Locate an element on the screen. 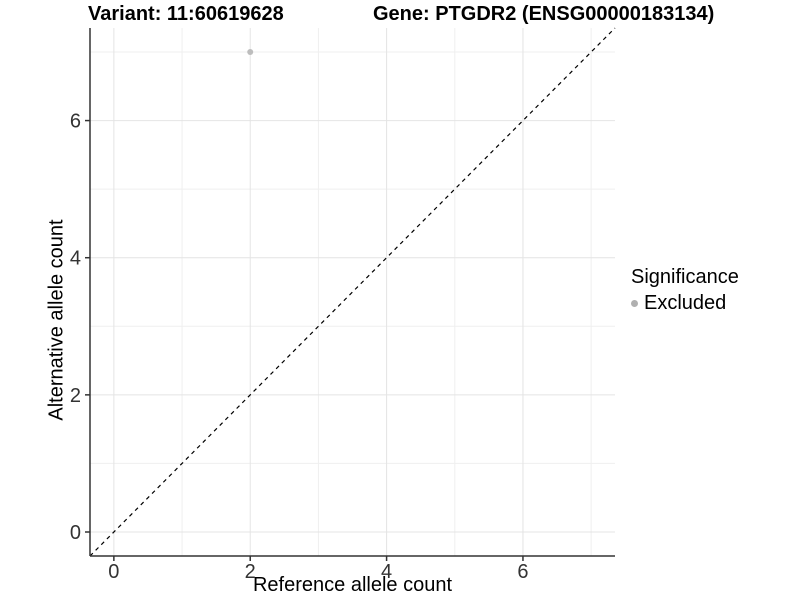 Image resolution: width=800 pixels, height=600 pixels. y-tick-label: 2 is located at coordinates (75, 396).